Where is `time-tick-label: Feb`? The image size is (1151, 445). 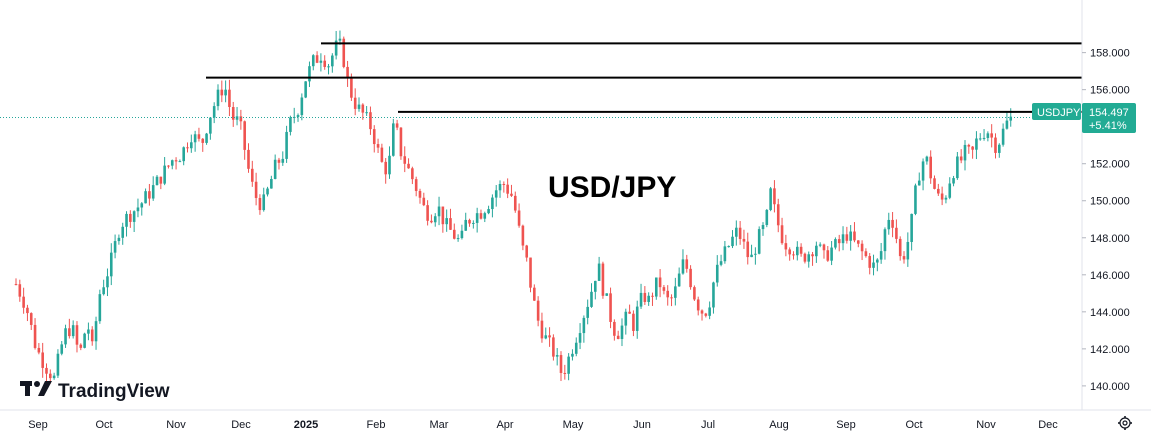
time-tick-label: Feb is located at coordinates (376, 425).